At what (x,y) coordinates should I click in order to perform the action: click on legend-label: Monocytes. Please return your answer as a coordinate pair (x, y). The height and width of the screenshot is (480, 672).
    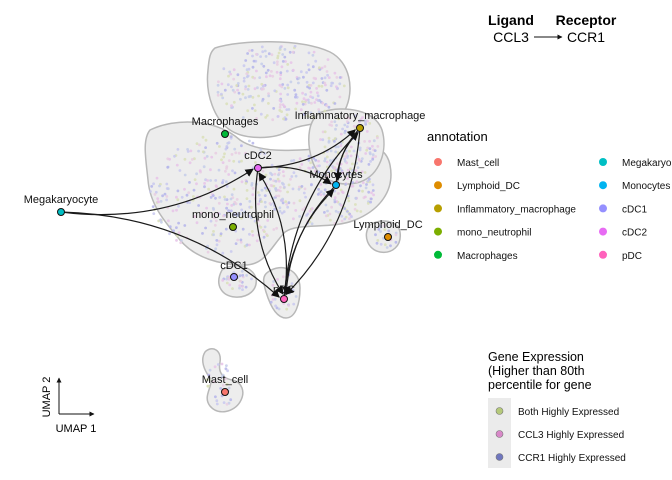
    Looking at the image, I should click on (646, 186).